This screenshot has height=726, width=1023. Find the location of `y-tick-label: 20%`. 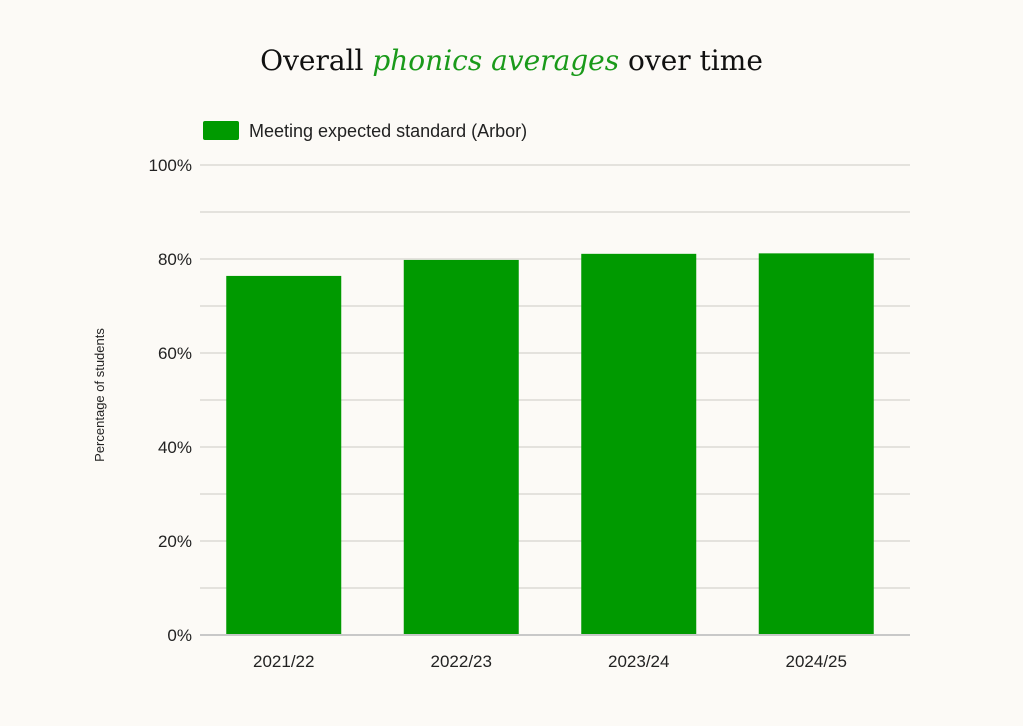

y-tick-label: 20% is located at coordinates (175, 541).